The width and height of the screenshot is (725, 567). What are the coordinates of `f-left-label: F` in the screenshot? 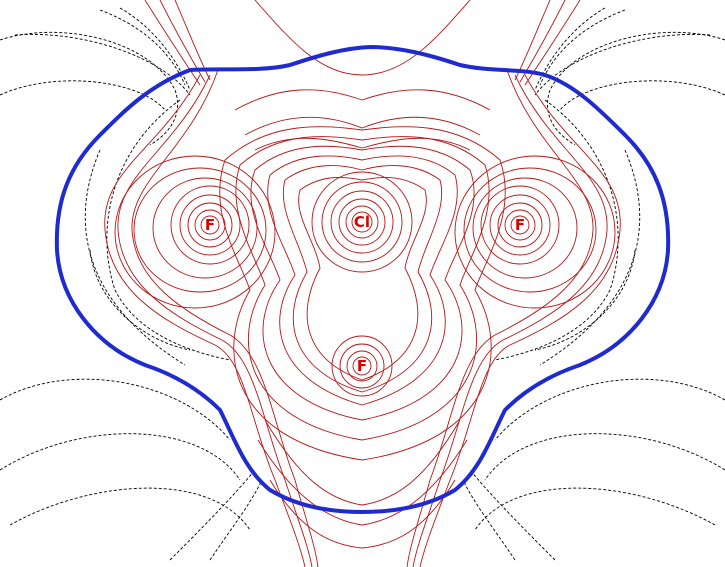 It's located at (210, 225).